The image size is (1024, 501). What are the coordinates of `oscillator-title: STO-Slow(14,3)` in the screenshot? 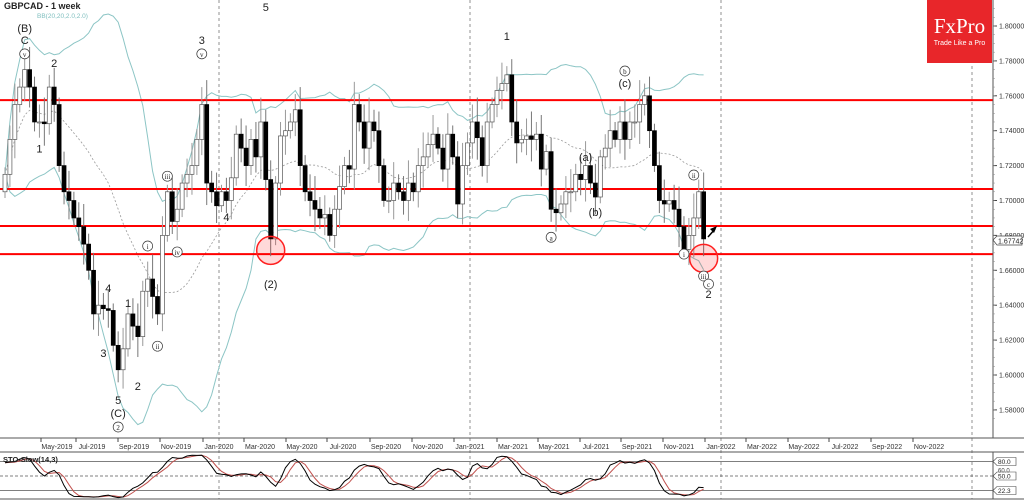 It's located at (30, 459).